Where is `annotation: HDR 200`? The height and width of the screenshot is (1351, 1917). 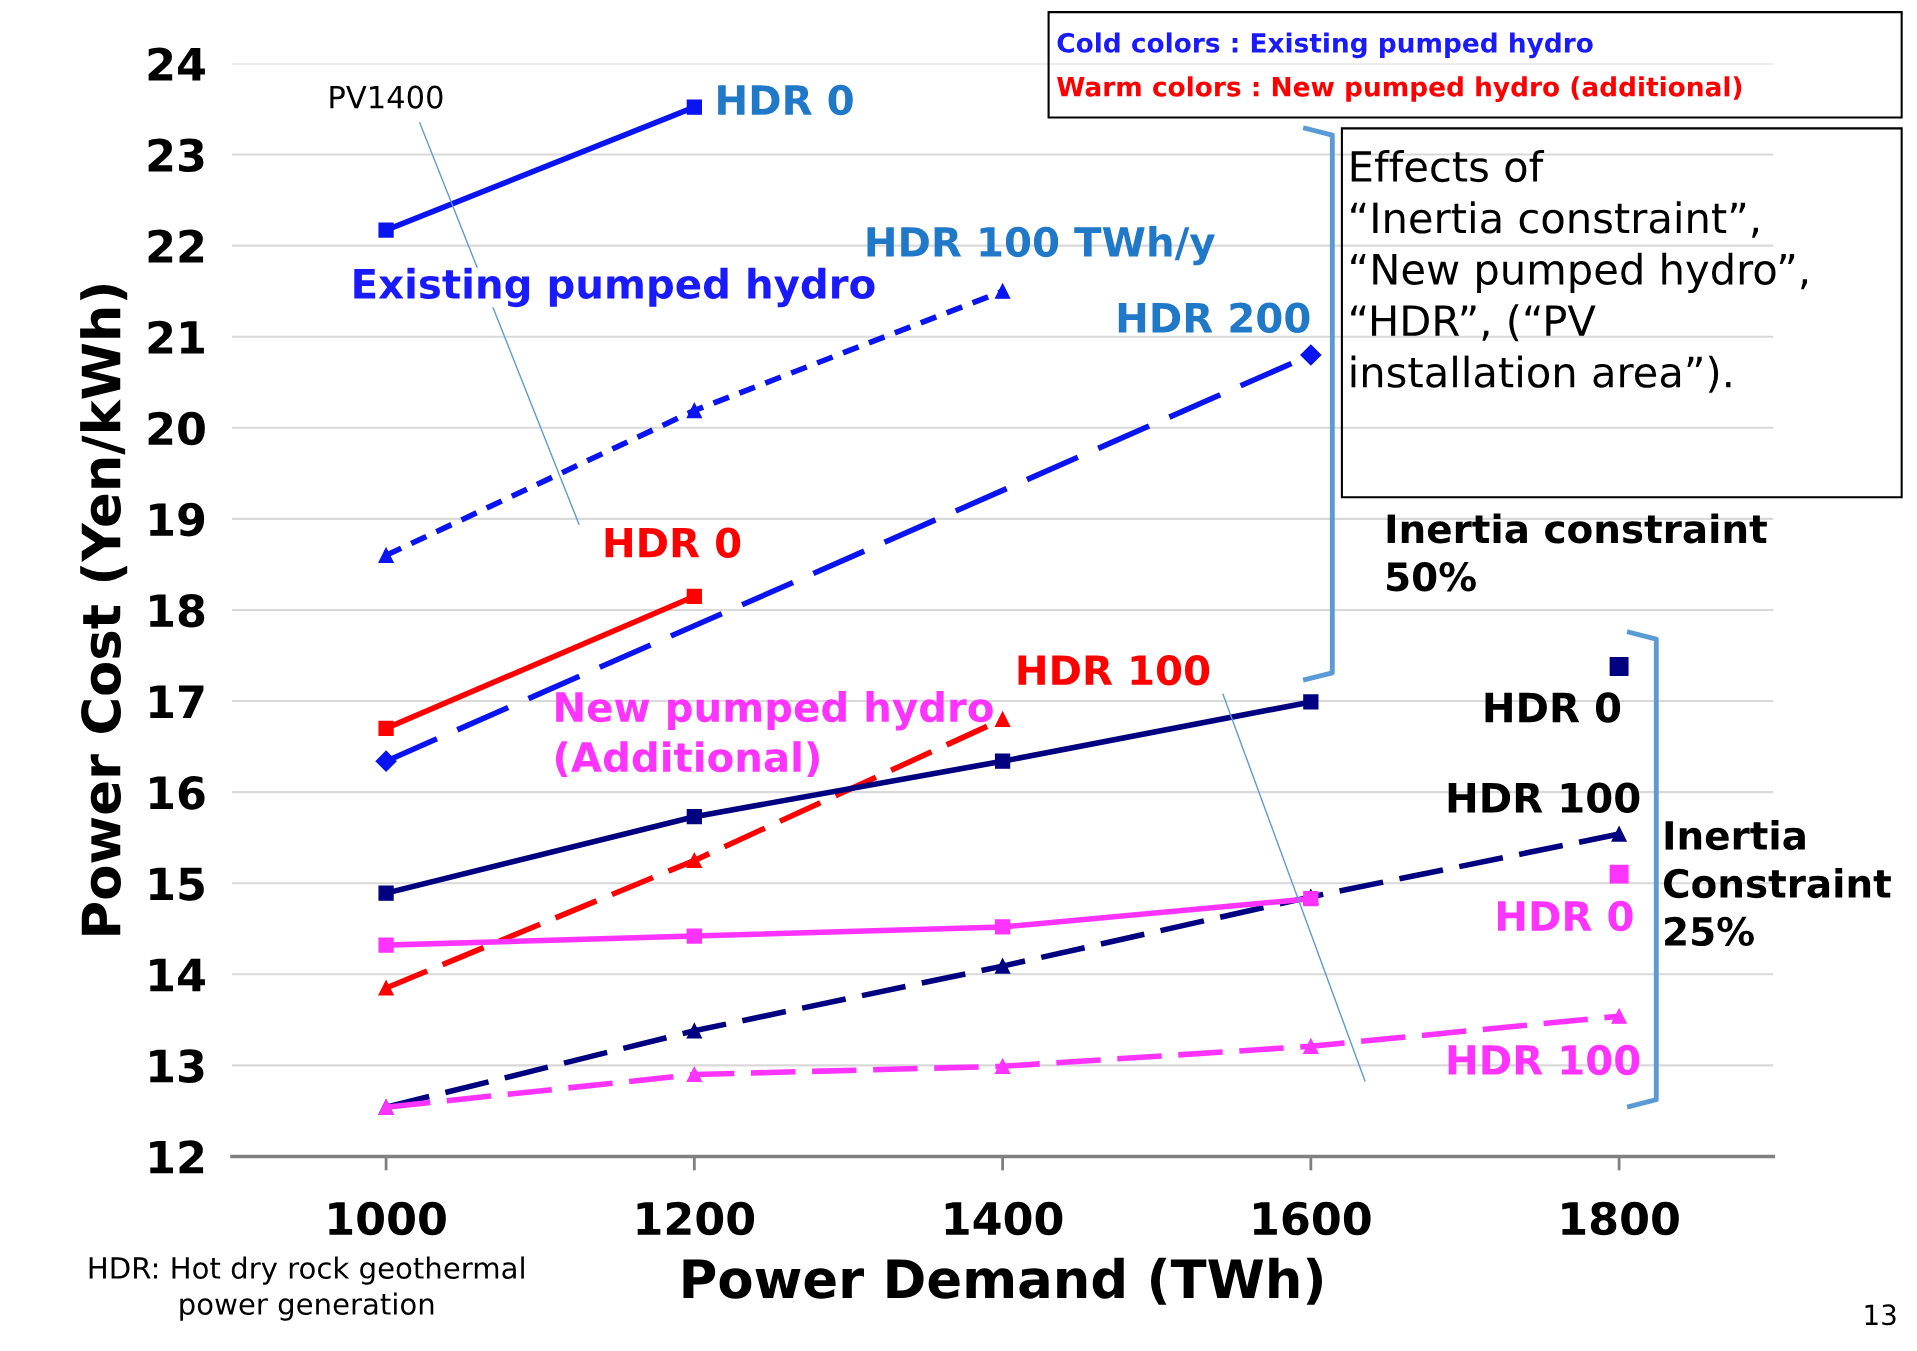
annotation: HDR 200 is located at coordinates (1214, 317).